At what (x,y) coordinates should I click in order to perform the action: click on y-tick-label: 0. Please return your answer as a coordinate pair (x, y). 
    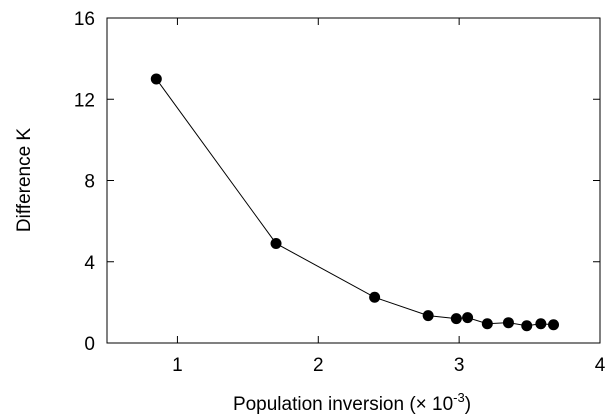
    Looking at the image, I should click on (89, 344).